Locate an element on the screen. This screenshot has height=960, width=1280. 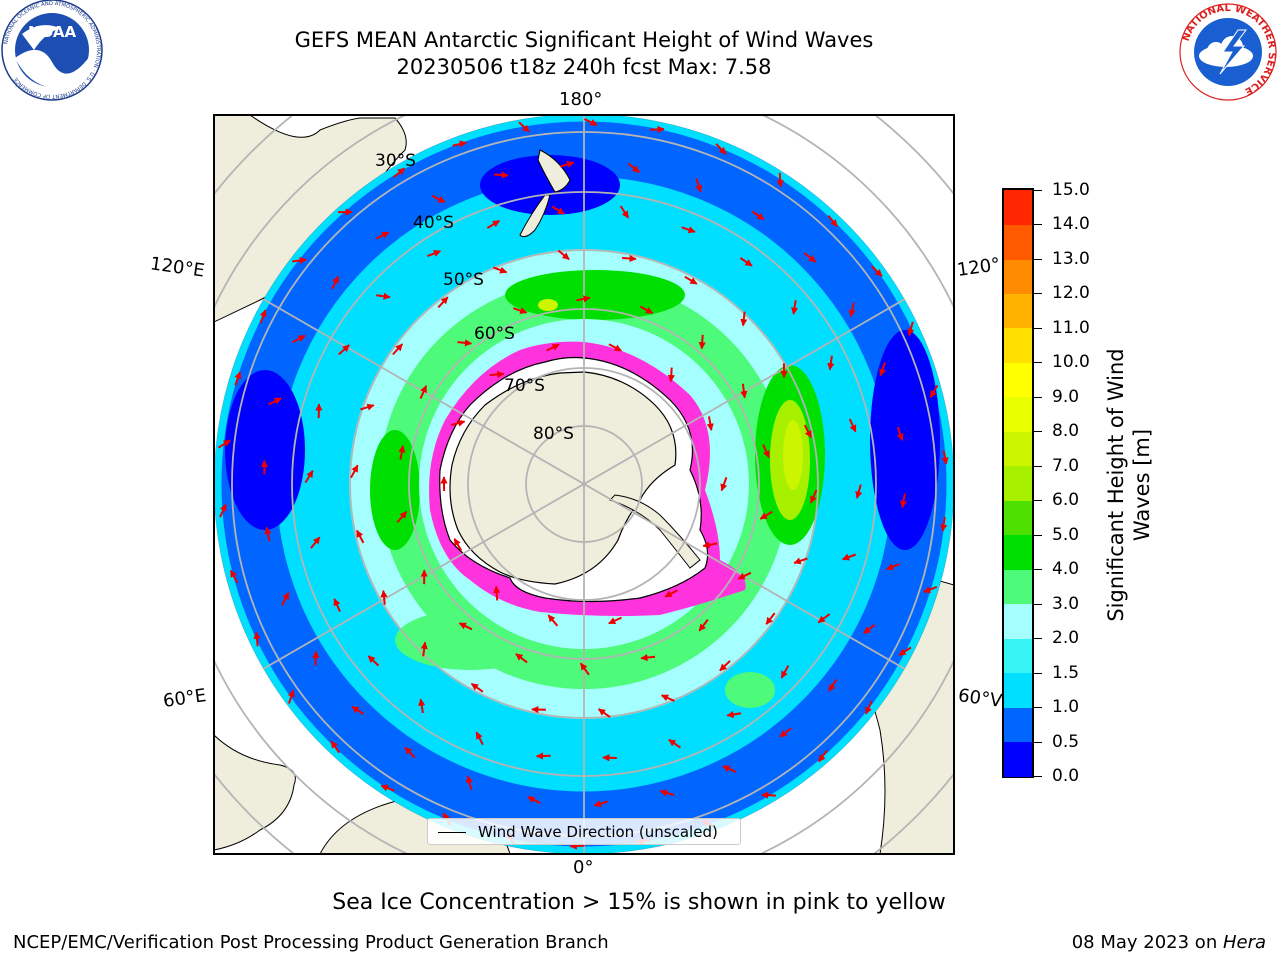
colorbar-title: Significant Height of Wind Waves [m] is located at coordinates (1129, 485).